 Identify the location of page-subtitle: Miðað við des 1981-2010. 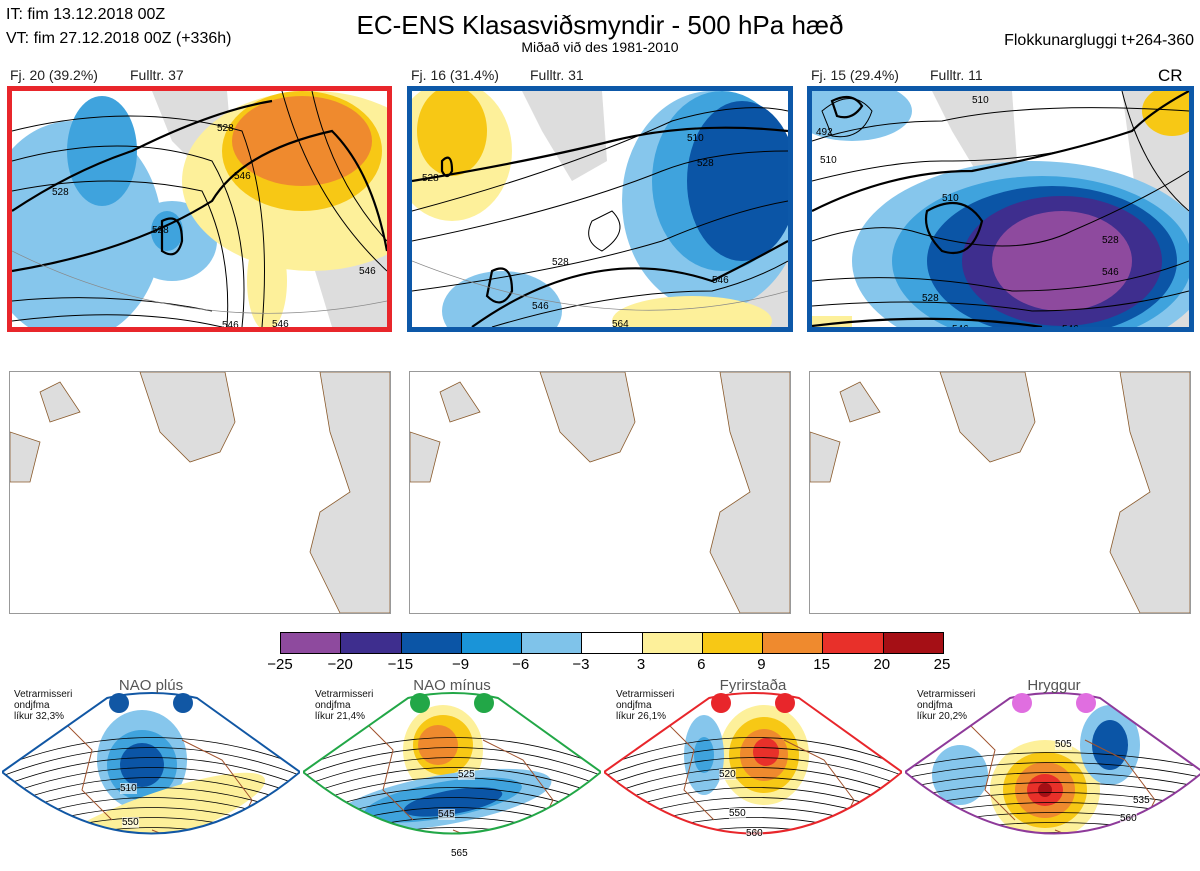
(600, 47).